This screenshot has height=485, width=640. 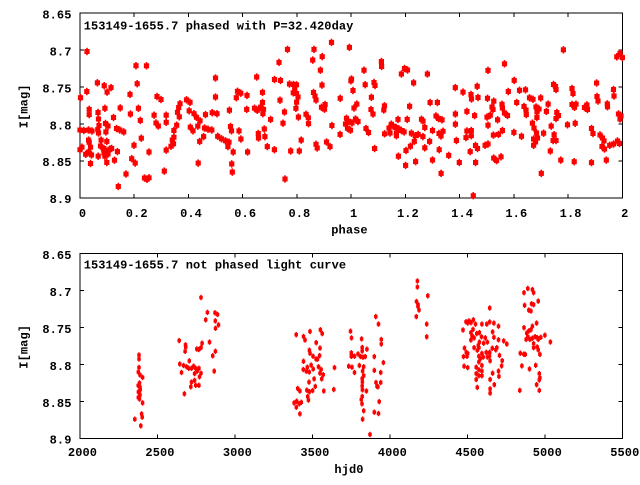 What do you see at coordinates (299, 214) in the screenshot?
I see `svg-text: 0.8` at bounding box center [299, 214].